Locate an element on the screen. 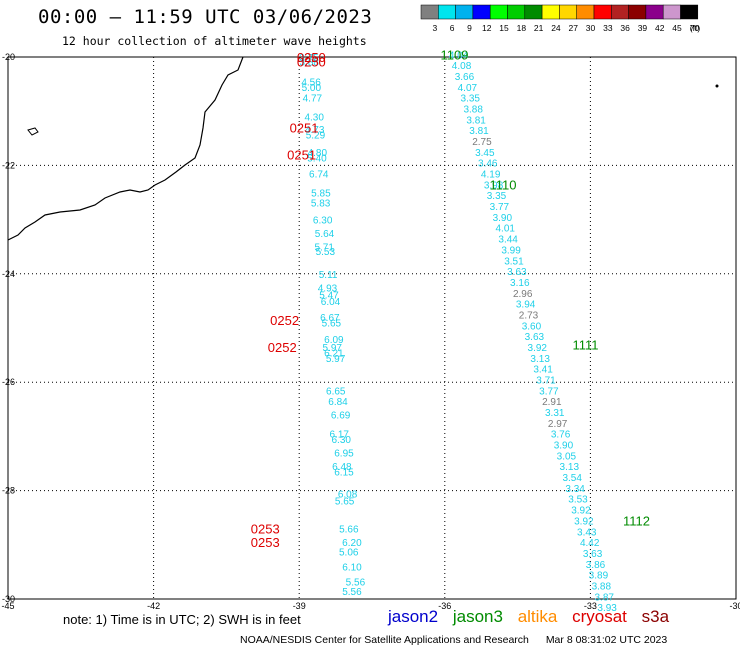 This screenshot has height=650, width=740. track-west-value: 5.47 is located at coordinates (329, 295).